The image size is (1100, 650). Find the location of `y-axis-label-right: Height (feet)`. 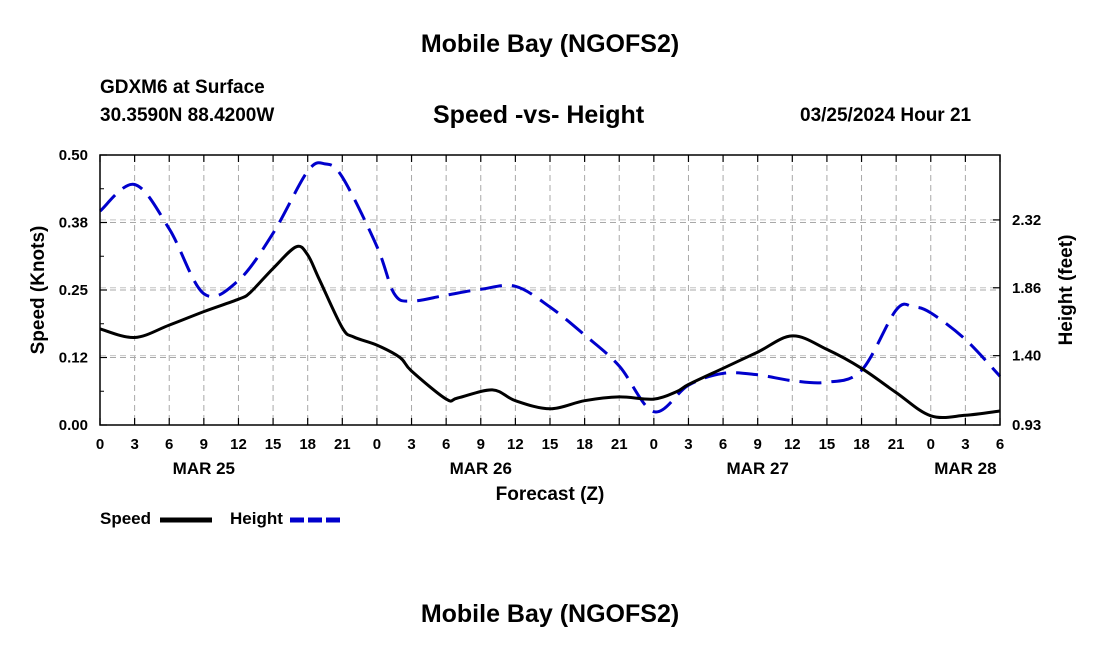

y-axis-label-right: Height (feet) is located at coordinates (1066, 290).